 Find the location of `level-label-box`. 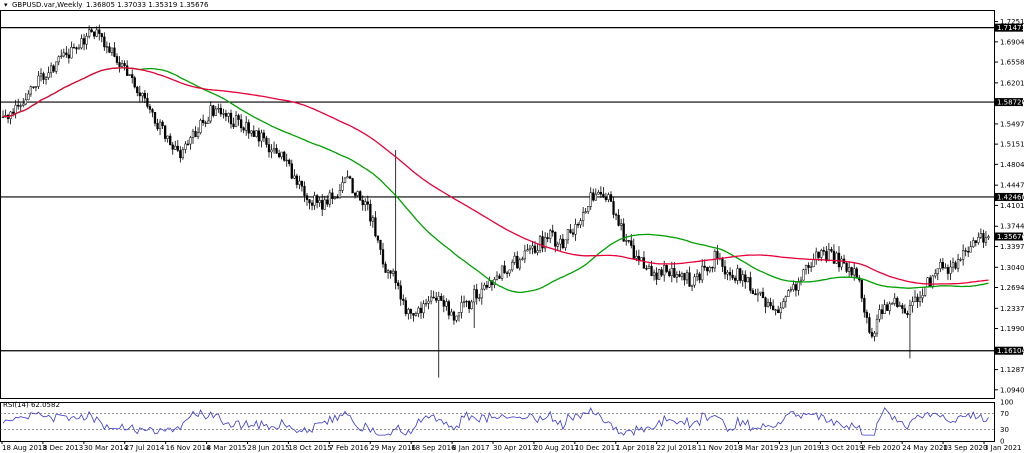

level-label-box is located at coordinates (1009, 196).